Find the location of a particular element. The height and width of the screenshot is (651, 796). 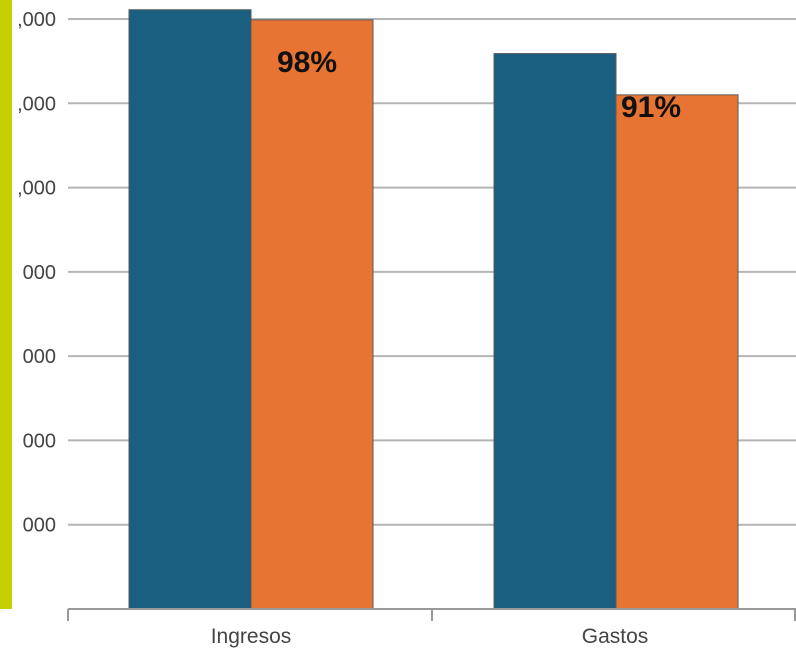

percentage-label: 91% is located at coordinates (651, 107).